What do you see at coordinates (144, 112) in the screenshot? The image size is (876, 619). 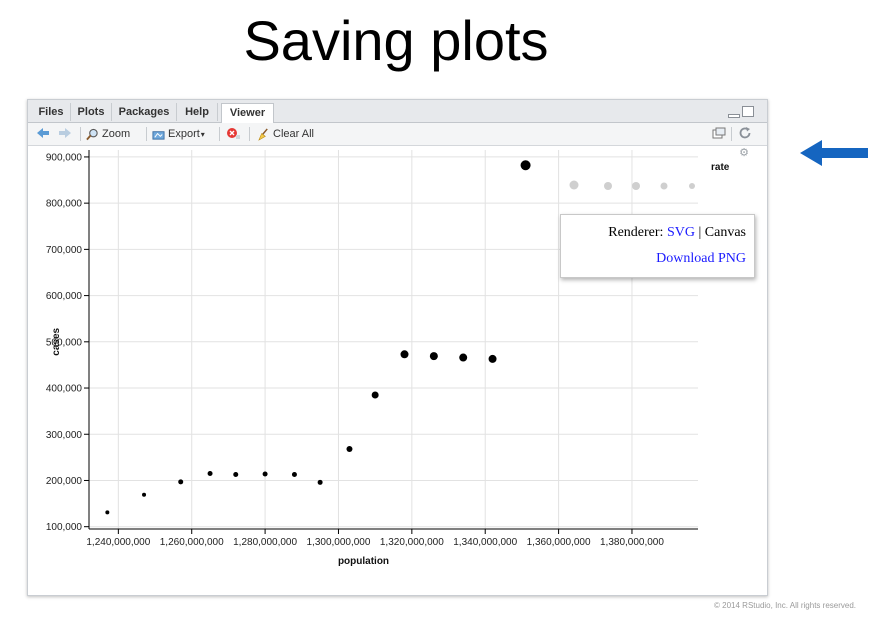 I see `tab-packages: Packages` at bounding box center [144, 112].